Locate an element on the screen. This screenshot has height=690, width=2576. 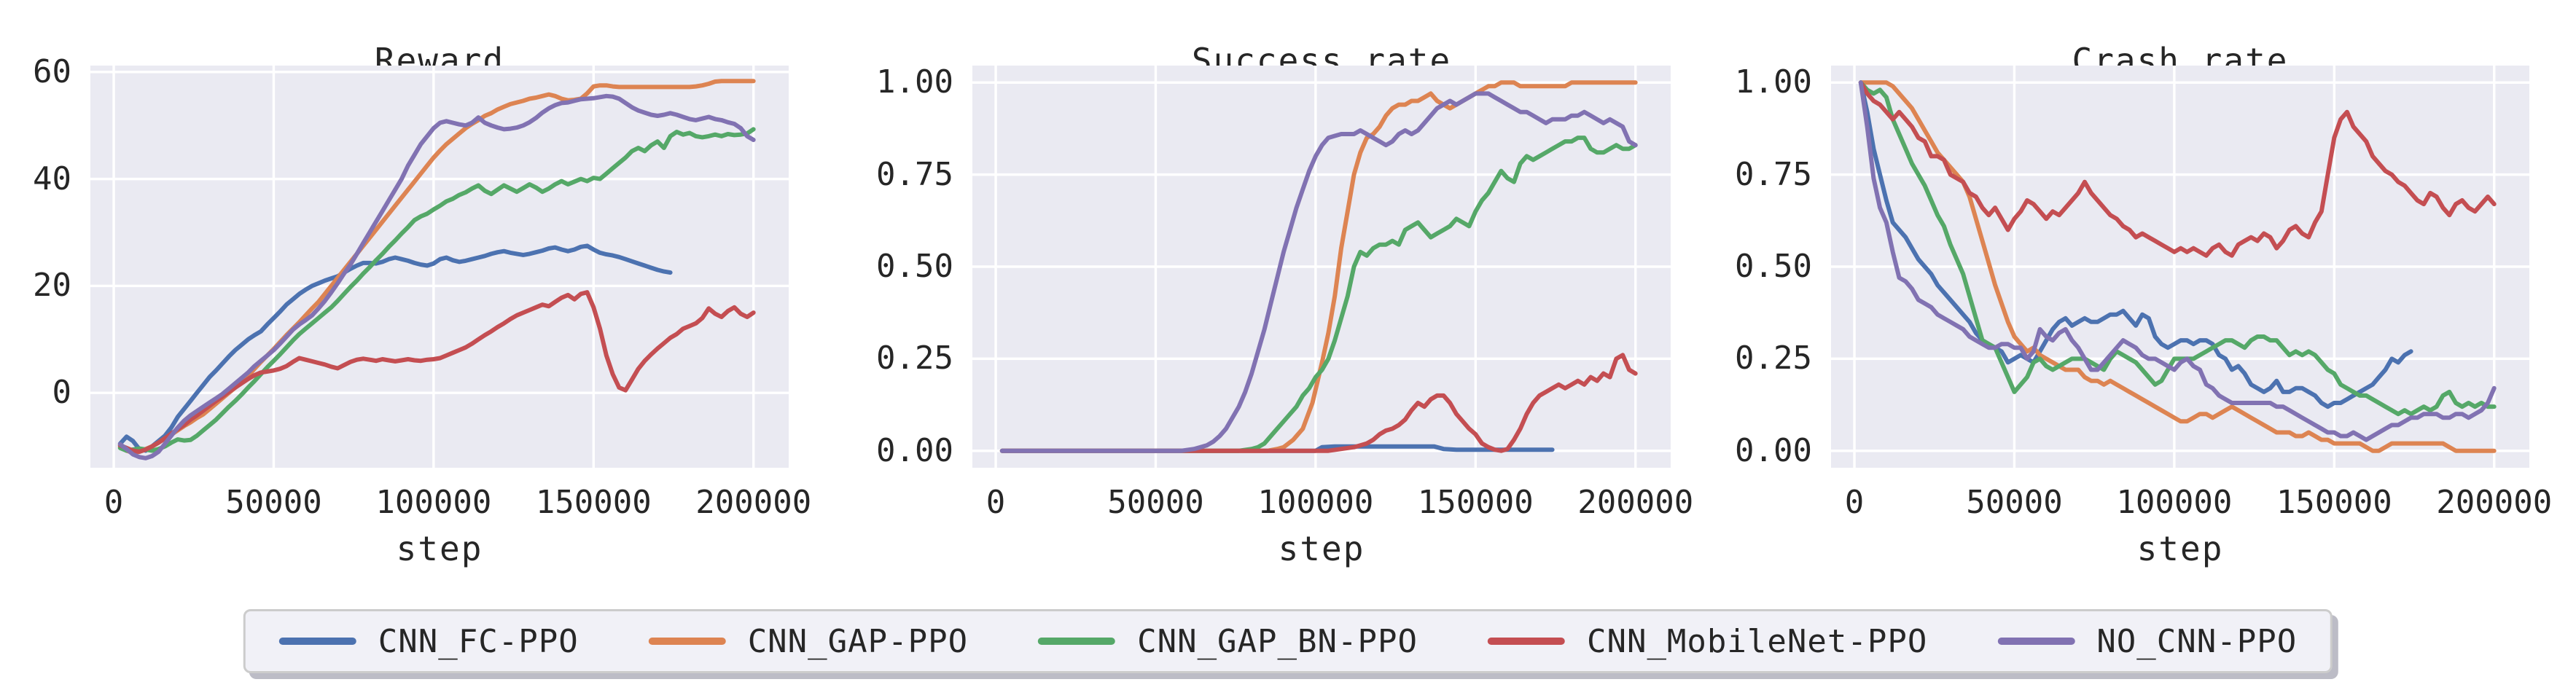
legend-item-cnn-mobilenet-ppo: CNN_MobileNet-PPO is located at coordinates (1708, 641).